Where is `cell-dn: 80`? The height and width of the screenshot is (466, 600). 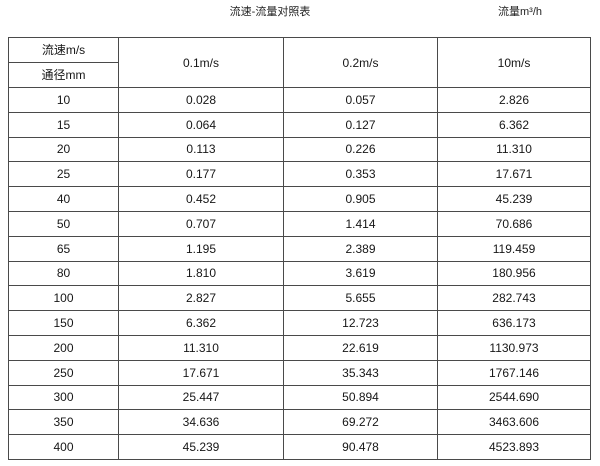 cell-dn: 80 is located at coordinates (63, 273).